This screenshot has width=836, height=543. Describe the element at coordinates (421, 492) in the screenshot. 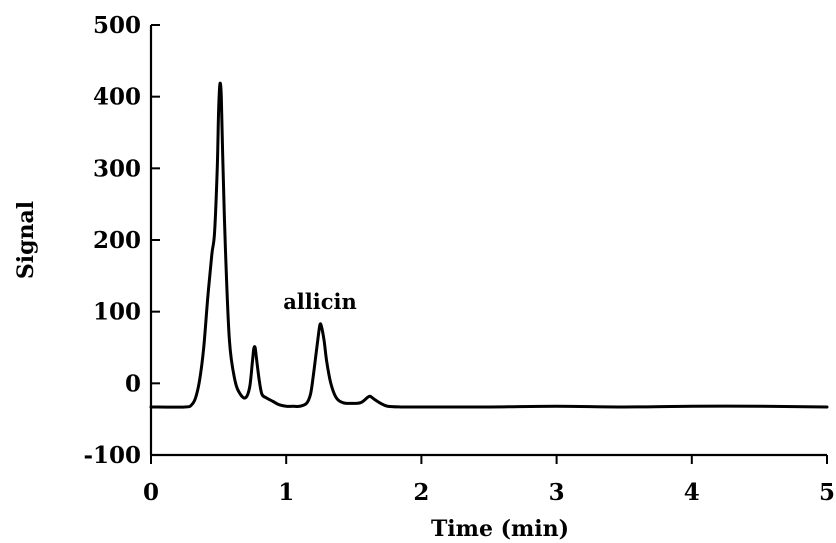

I see `x-tick-label: 2` at that location.